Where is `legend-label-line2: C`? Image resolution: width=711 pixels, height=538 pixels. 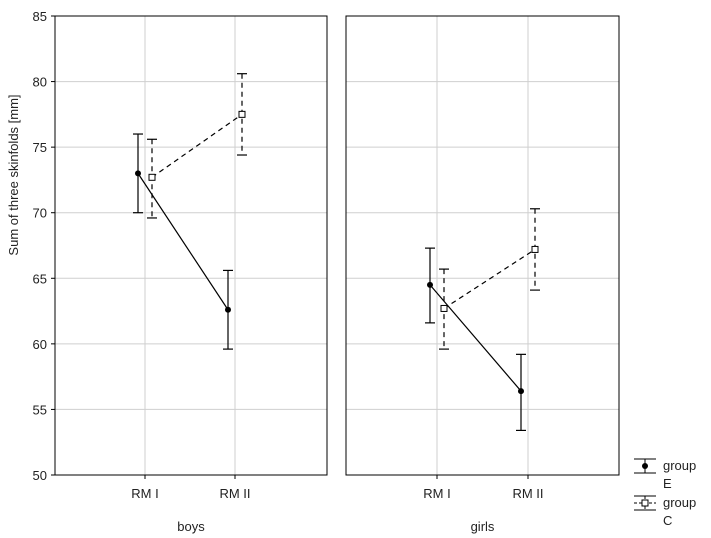
legend-label-line2: C is located at coordinates (667, 520).